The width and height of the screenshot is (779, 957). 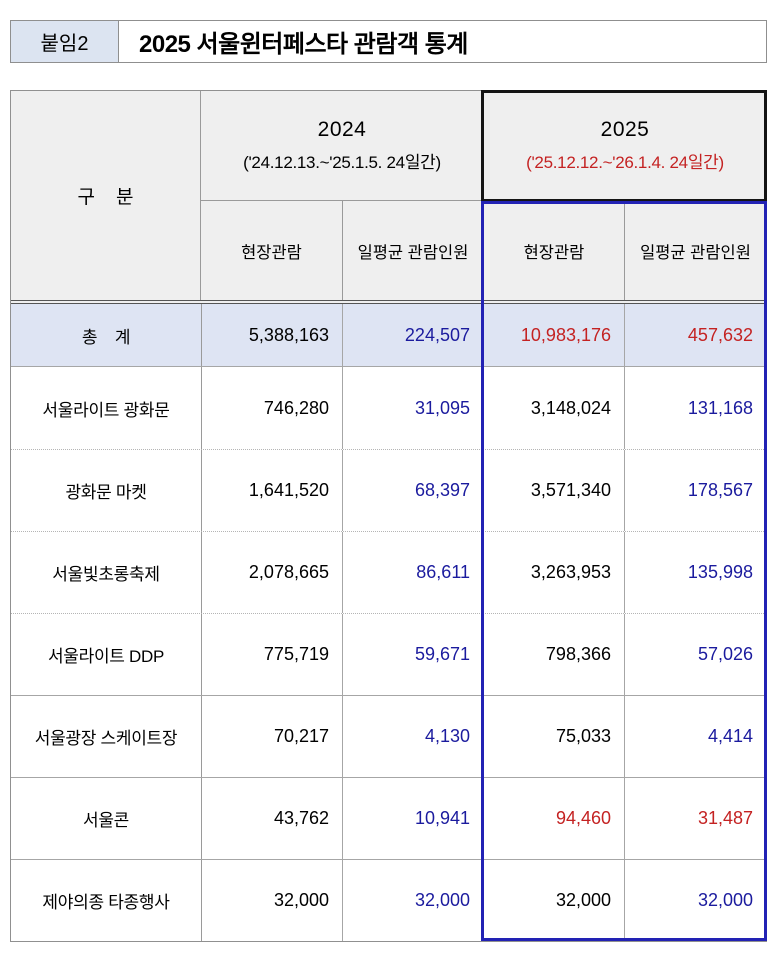 I want to click on sub-header-daily-avg-2024: 일평균 관람인원, so click(x=412, y=250).